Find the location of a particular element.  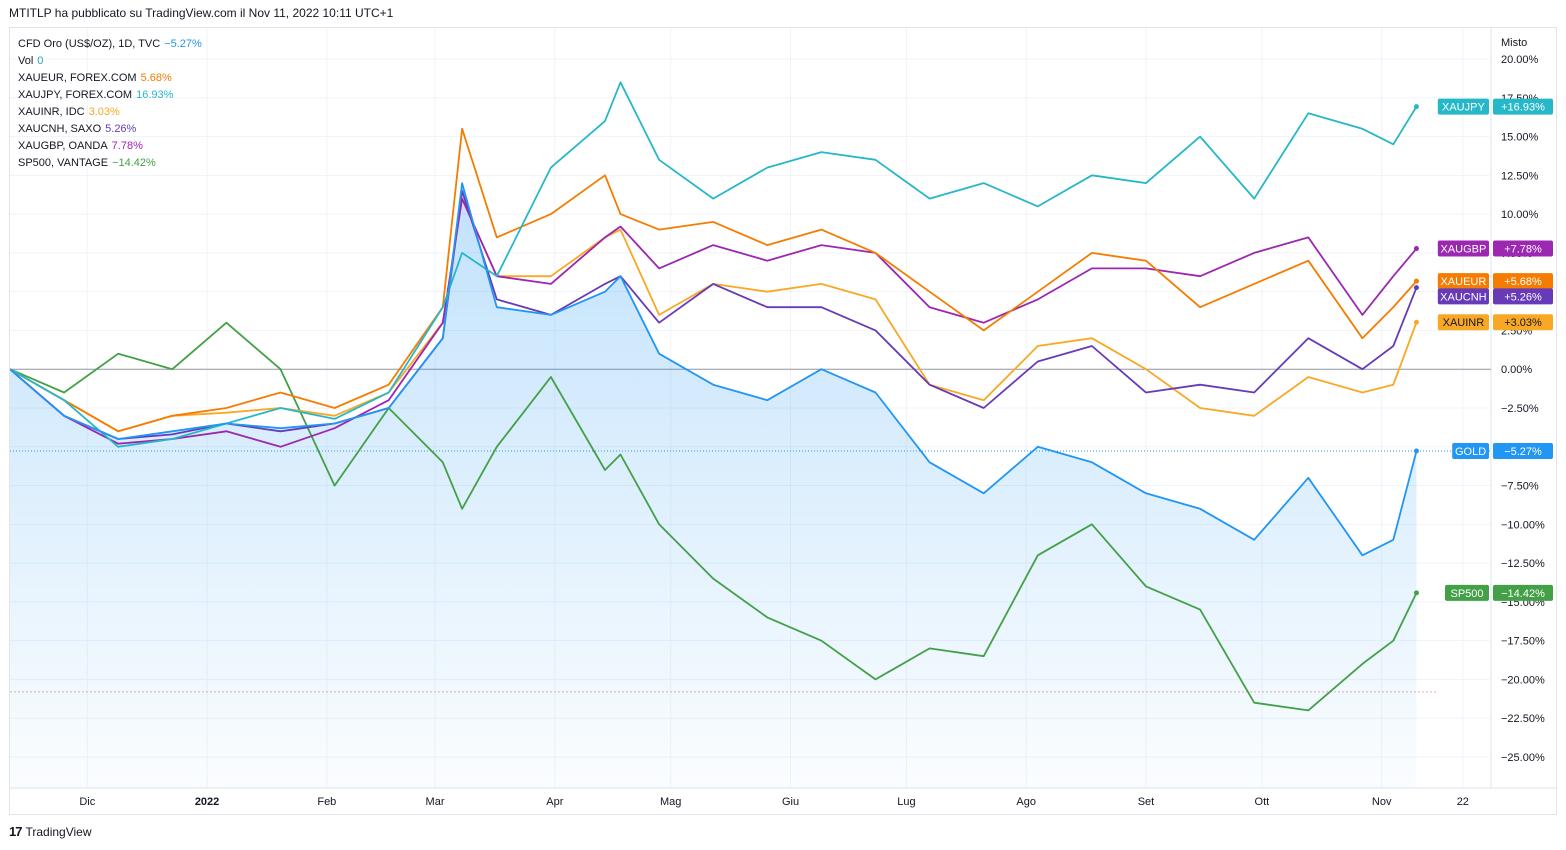

x-tick-label: 2022 is located at coordinates (207, 802).